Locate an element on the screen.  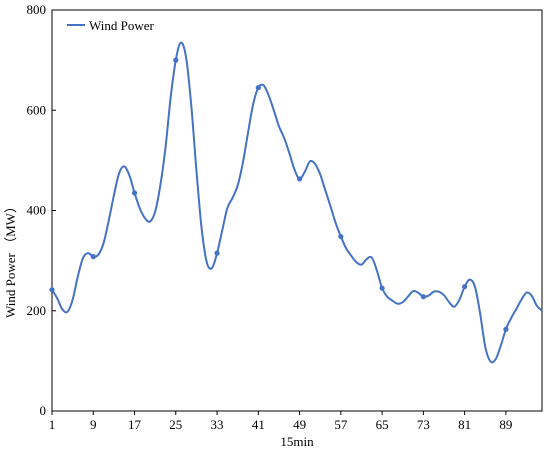
x-tick-label: 33 is located at coordinates (217, 424).